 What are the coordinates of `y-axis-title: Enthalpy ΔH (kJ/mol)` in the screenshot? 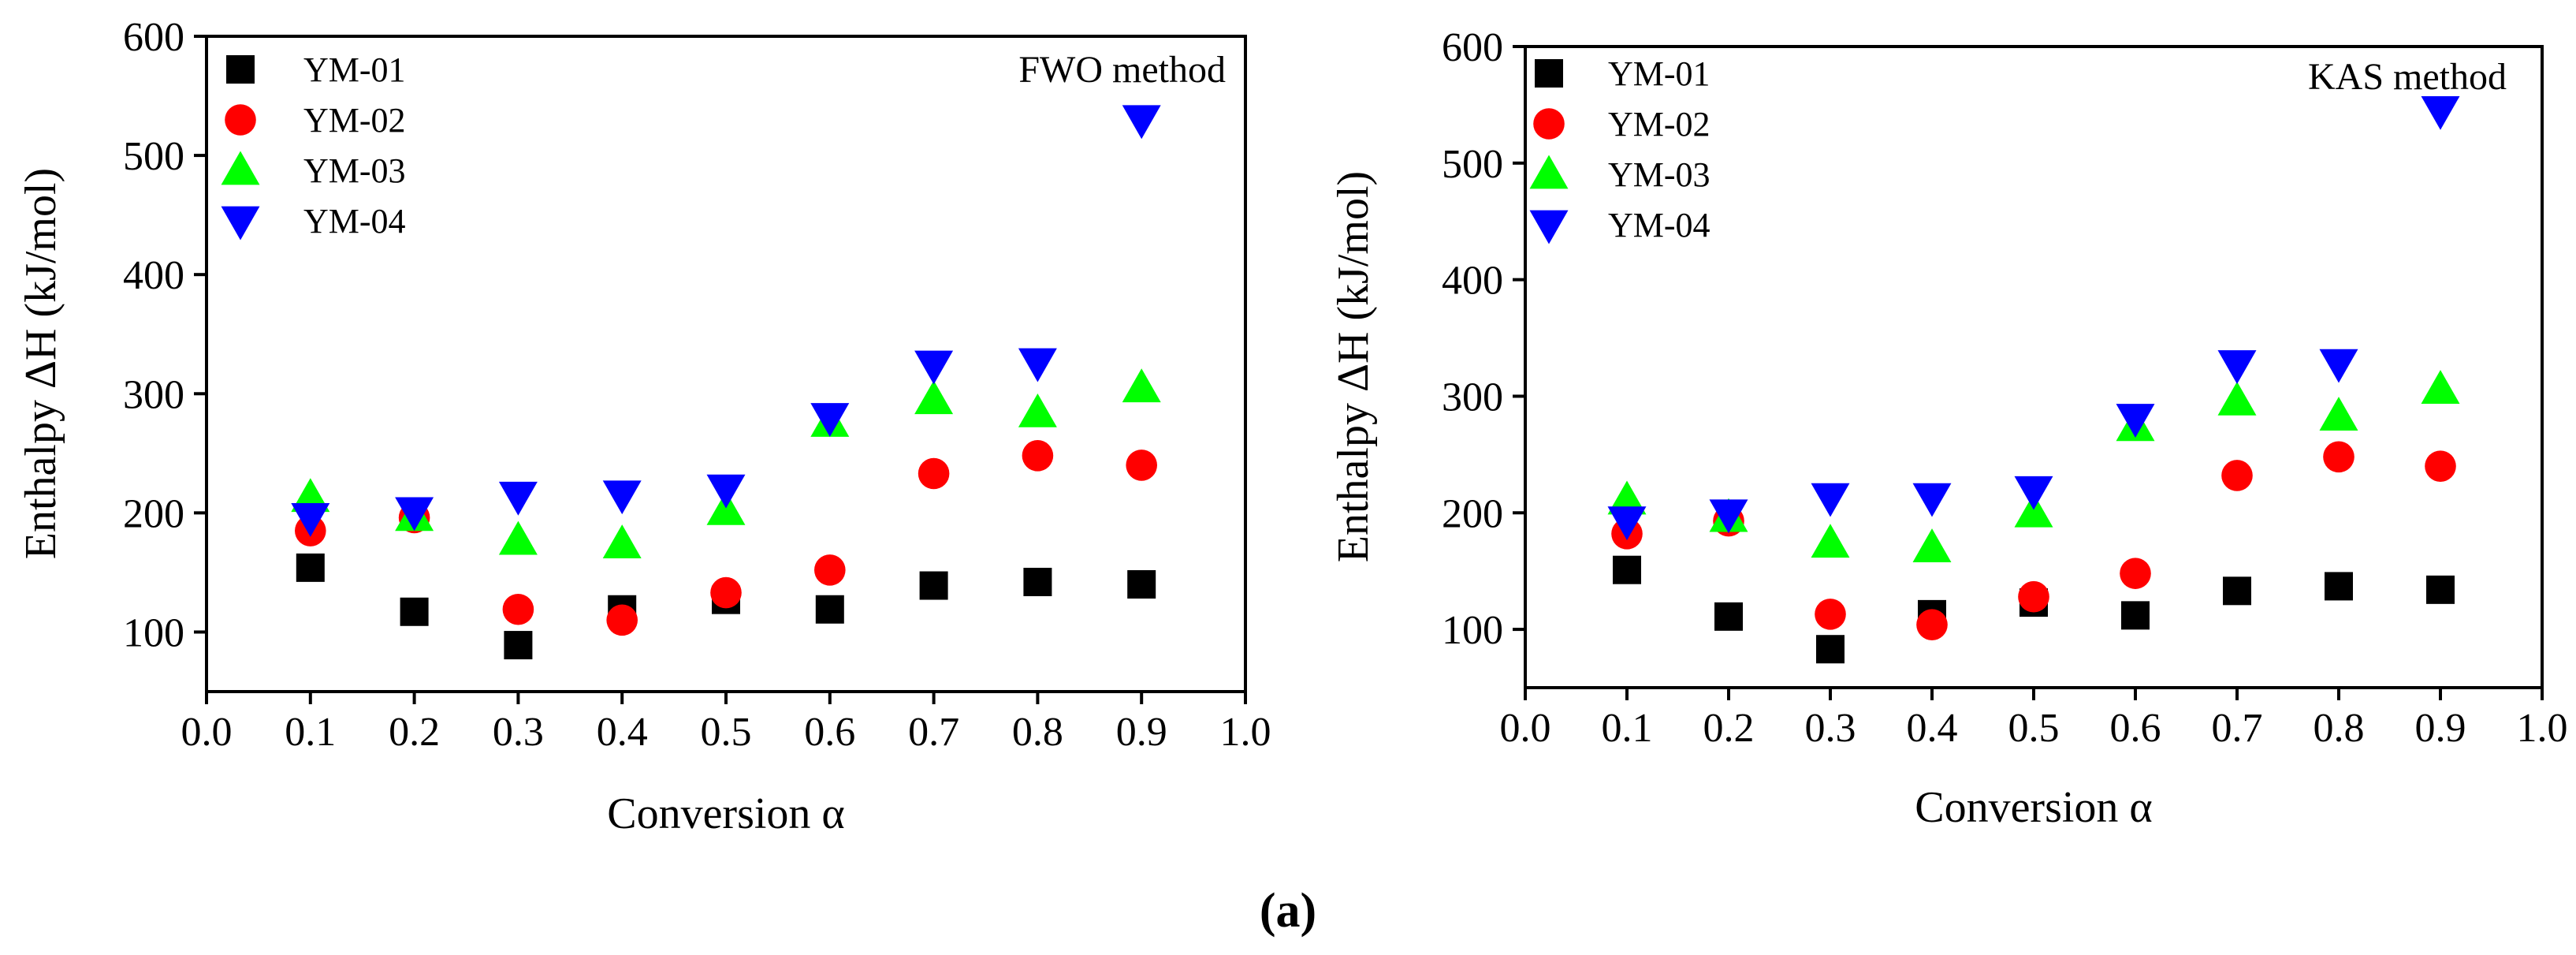 It's located at (1353, 366).